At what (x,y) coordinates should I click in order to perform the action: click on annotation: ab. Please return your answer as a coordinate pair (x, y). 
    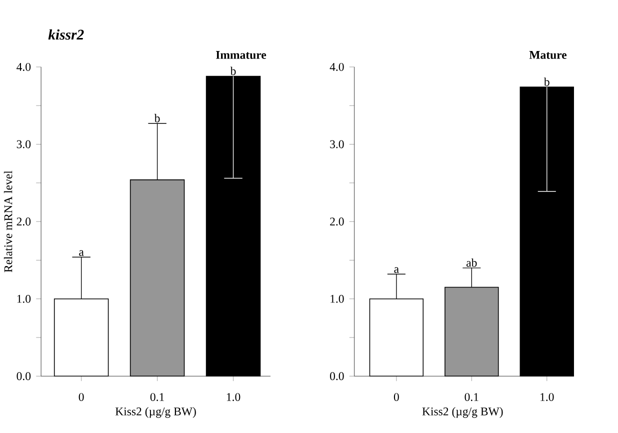
    Looking at the image, I should click on (471, 262).